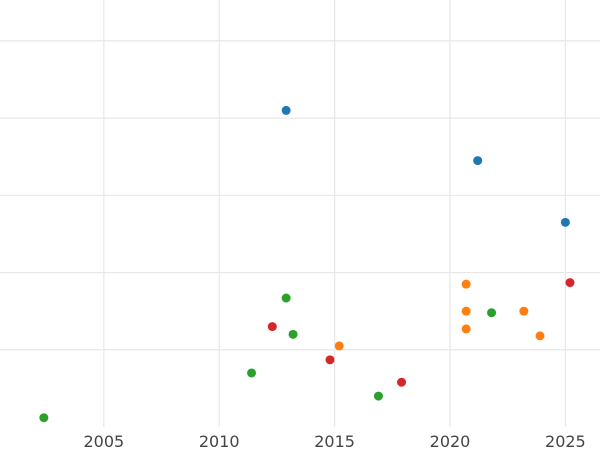 The image size is (600, 450). Describe the element at coordinates (565, 441) in the screenshot. I see `x-tick-label-2025: 2025` at that location.